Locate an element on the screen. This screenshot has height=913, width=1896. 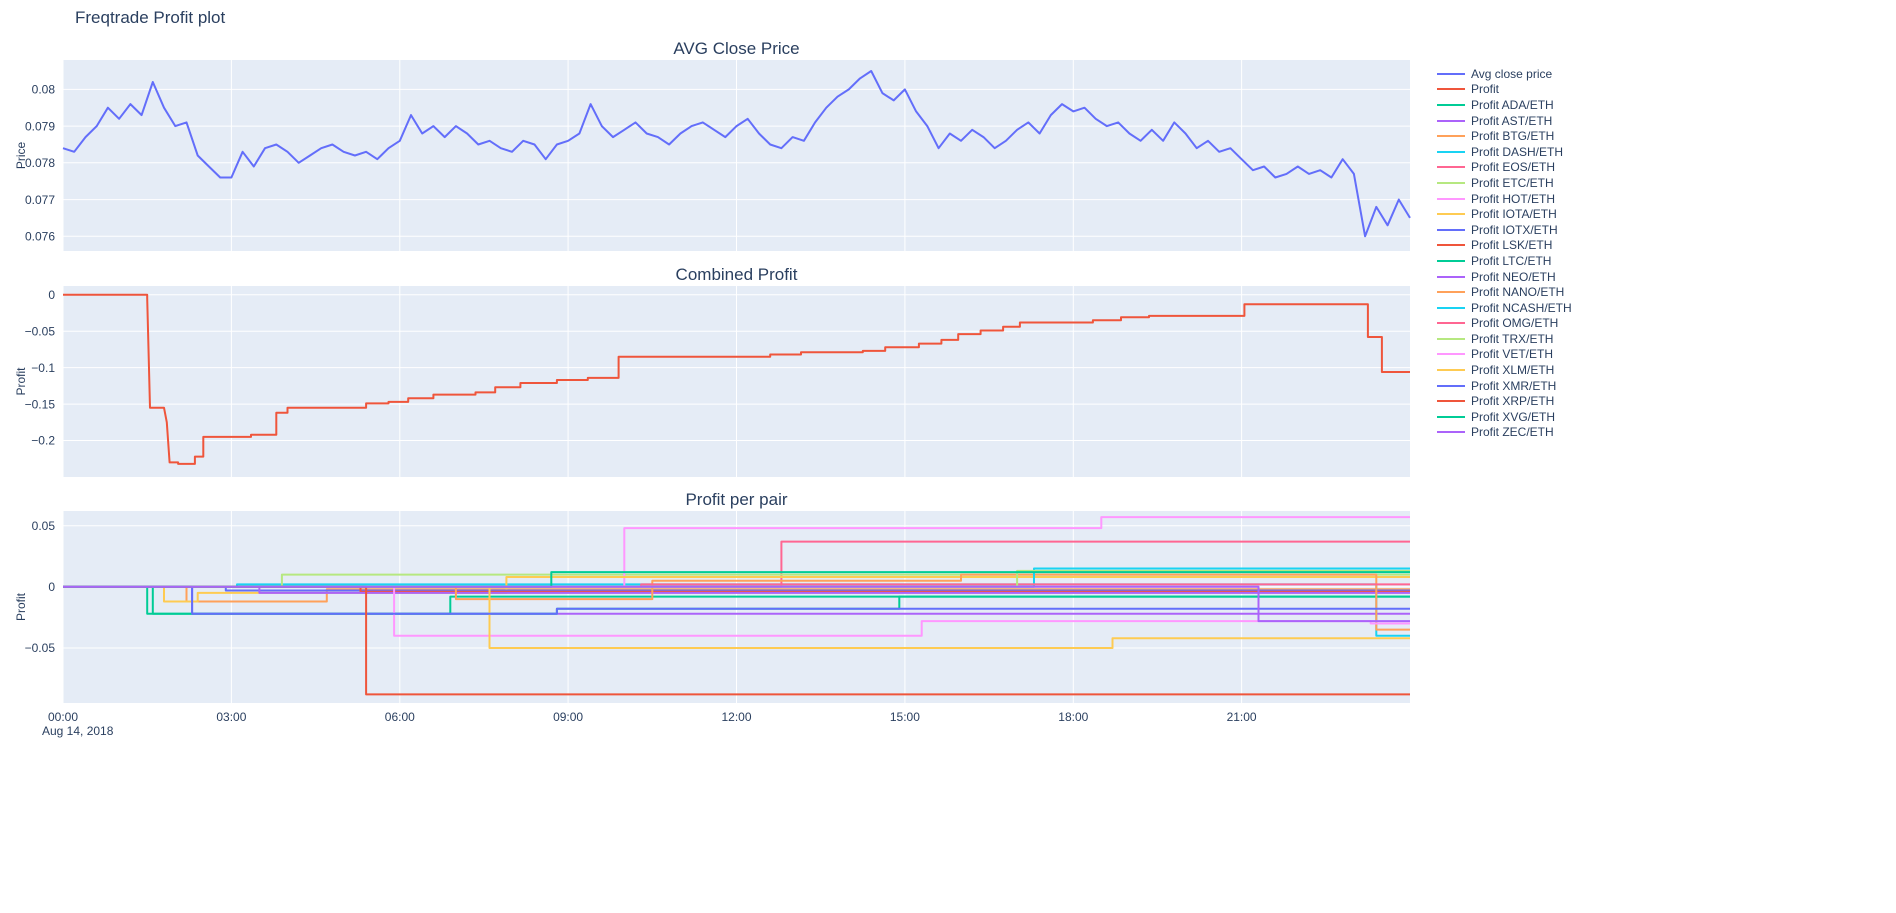
legend-label: Profit LSK/ETH is located at coordinates (1512, 245).